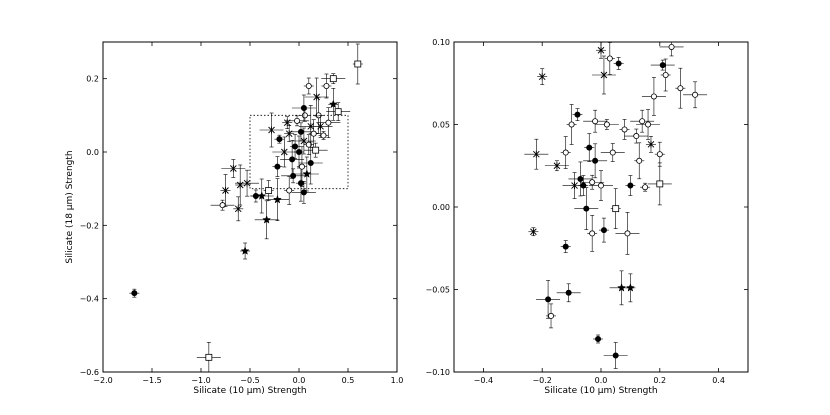  What do you see at coordinates (89, 372) in the screenshot?
I see `y-tick-label: −0.6` at bounding box center [89, 372].